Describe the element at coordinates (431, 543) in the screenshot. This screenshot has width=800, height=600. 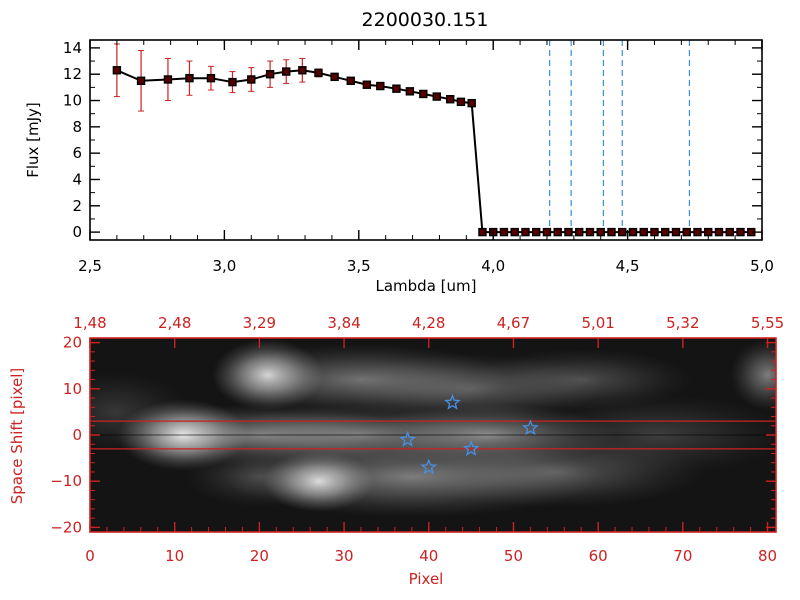
I see `image-x-axis: 0 10 20 30 40 50 60 70 80` at that location.